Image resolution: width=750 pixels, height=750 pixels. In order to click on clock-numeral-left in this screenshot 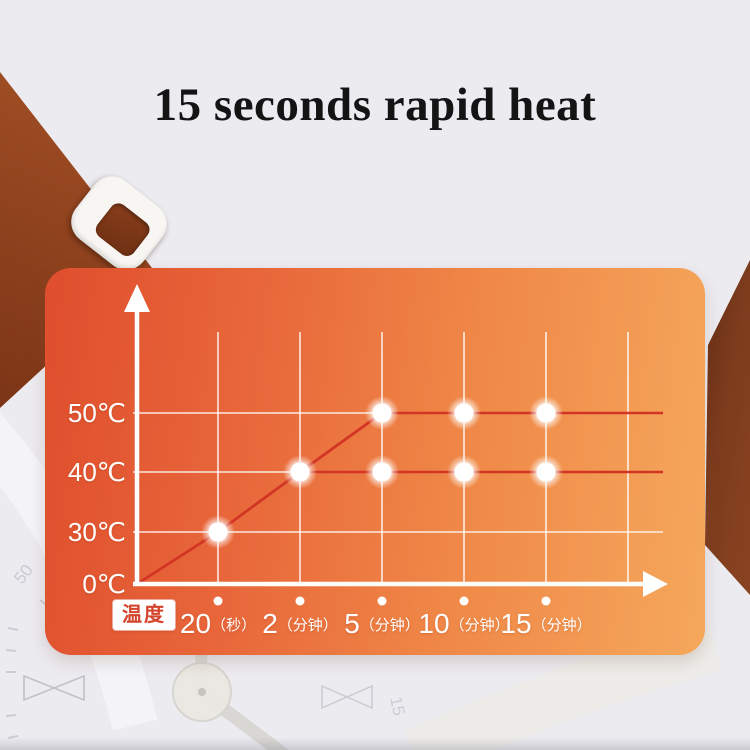, I will do `click(54, 688)`.